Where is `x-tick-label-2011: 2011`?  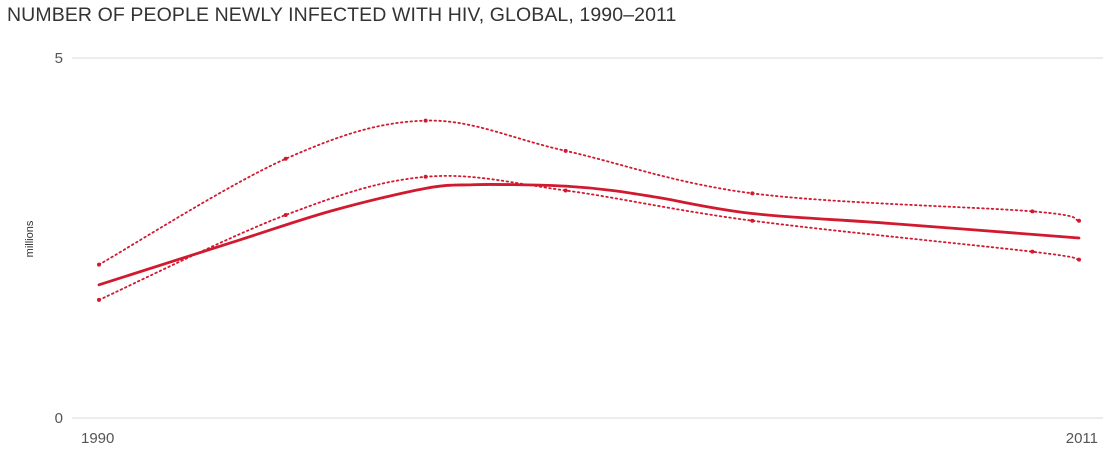 x-tick-label-2011: 2011 is located at coordinates (1082, 438).